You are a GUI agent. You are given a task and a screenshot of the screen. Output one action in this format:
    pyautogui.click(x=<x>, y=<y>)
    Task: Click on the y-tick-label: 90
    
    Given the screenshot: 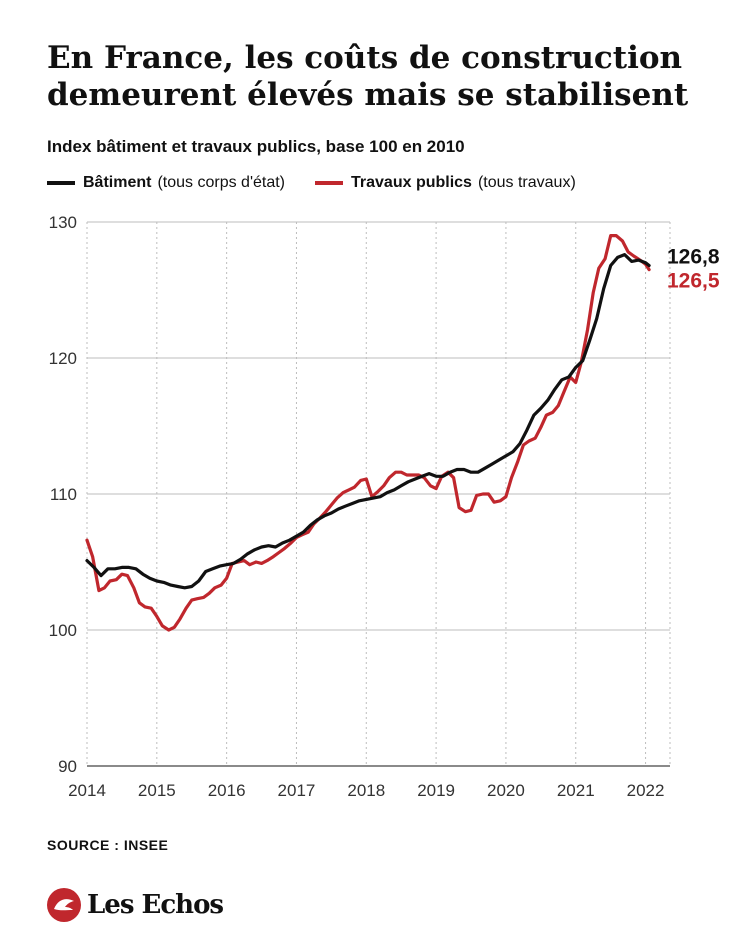 What is the action you would take?
    pyautogui.click(x=67, y=766)
    